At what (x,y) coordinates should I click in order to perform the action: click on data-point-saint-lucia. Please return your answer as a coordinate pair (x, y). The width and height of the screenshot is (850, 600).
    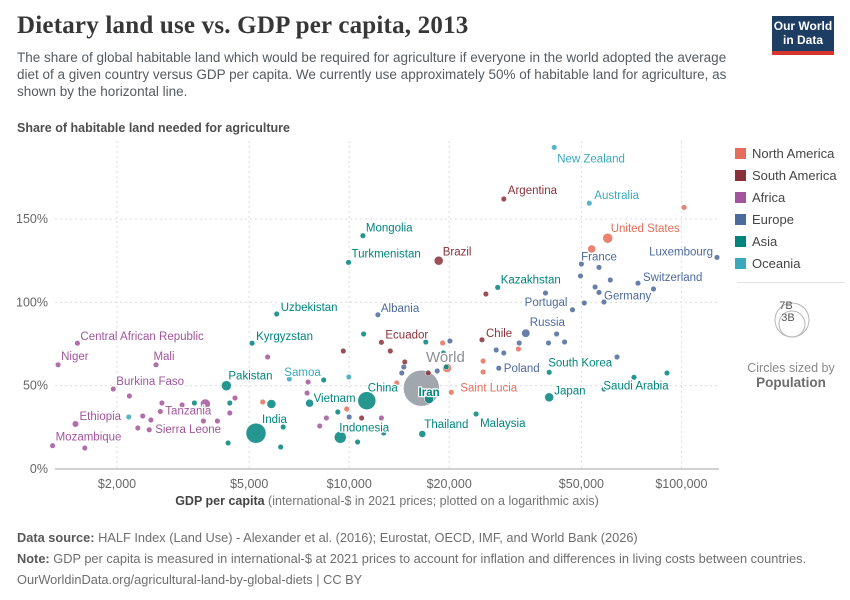
    Looking at the image, I should click on (451, 392).